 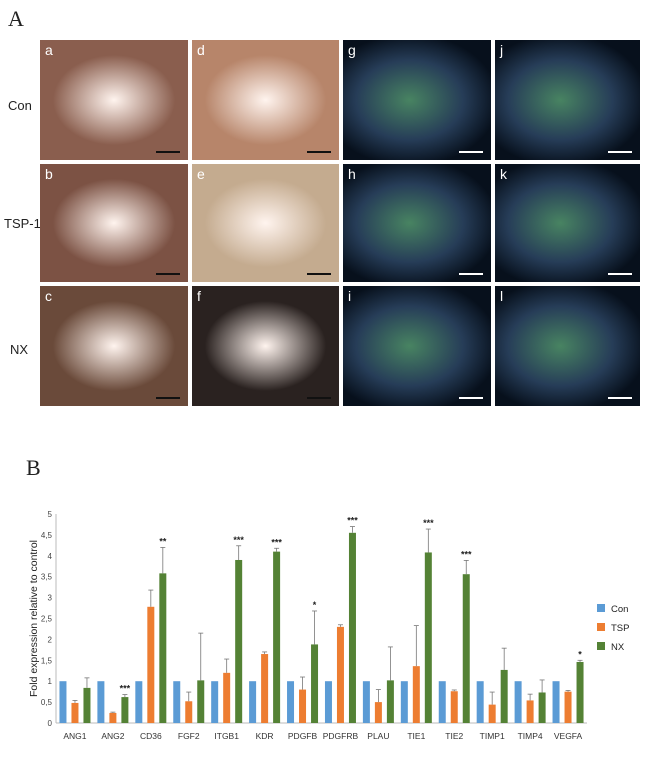 I want to click on legend-swatch-con, so click(x=601, y=608).